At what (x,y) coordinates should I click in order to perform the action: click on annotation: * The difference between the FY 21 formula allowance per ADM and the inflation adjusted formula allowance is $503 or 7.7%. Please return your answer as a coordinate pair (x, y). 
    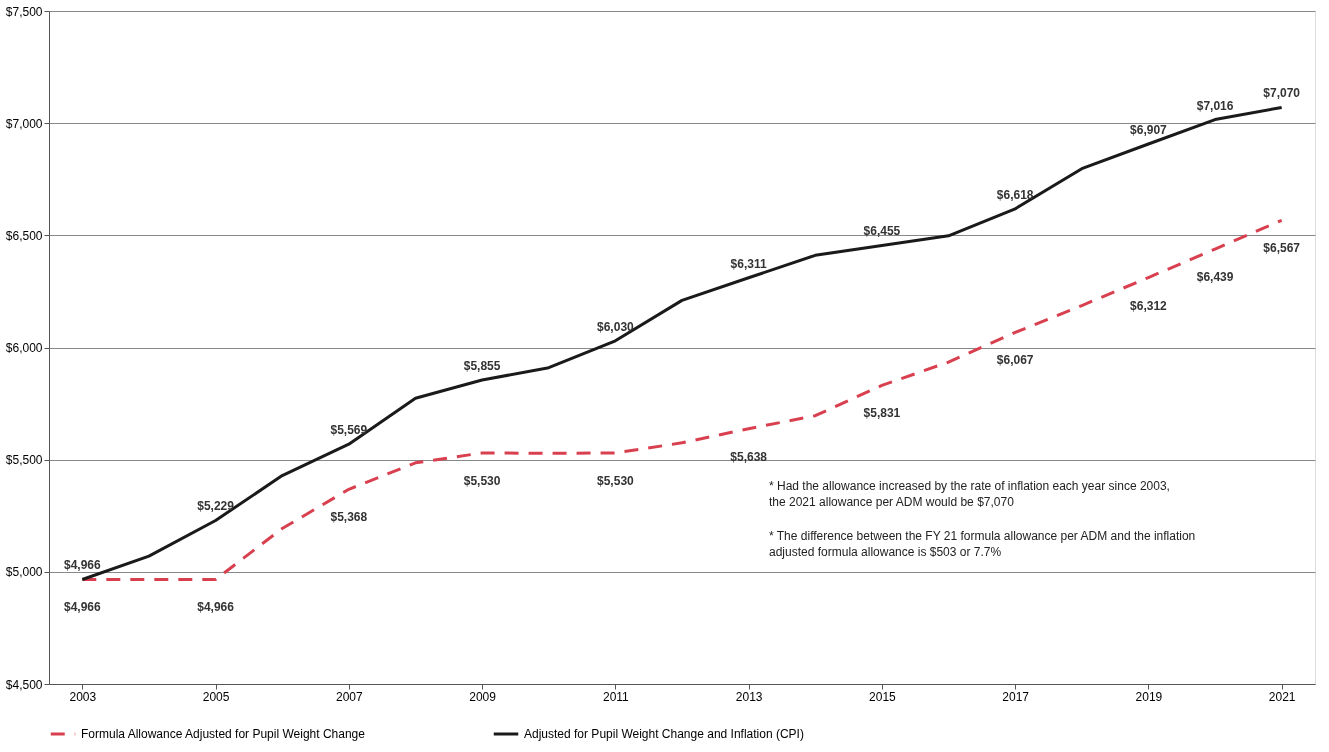
    Looking at the image, I should click on (982, 544).